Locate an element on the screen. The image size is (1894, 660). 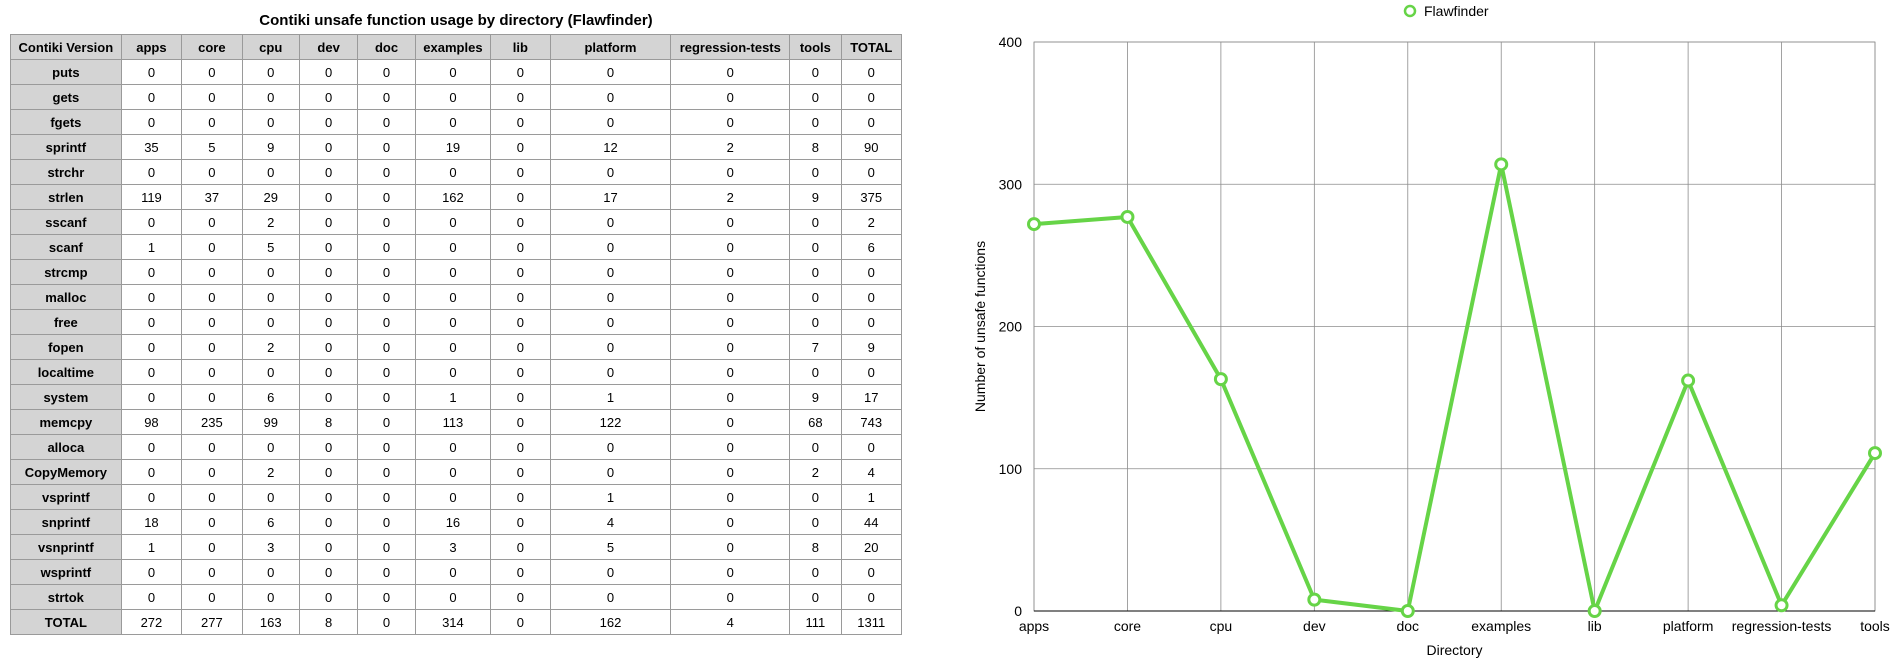
column-header: doc is located at coordinates (386, 47).